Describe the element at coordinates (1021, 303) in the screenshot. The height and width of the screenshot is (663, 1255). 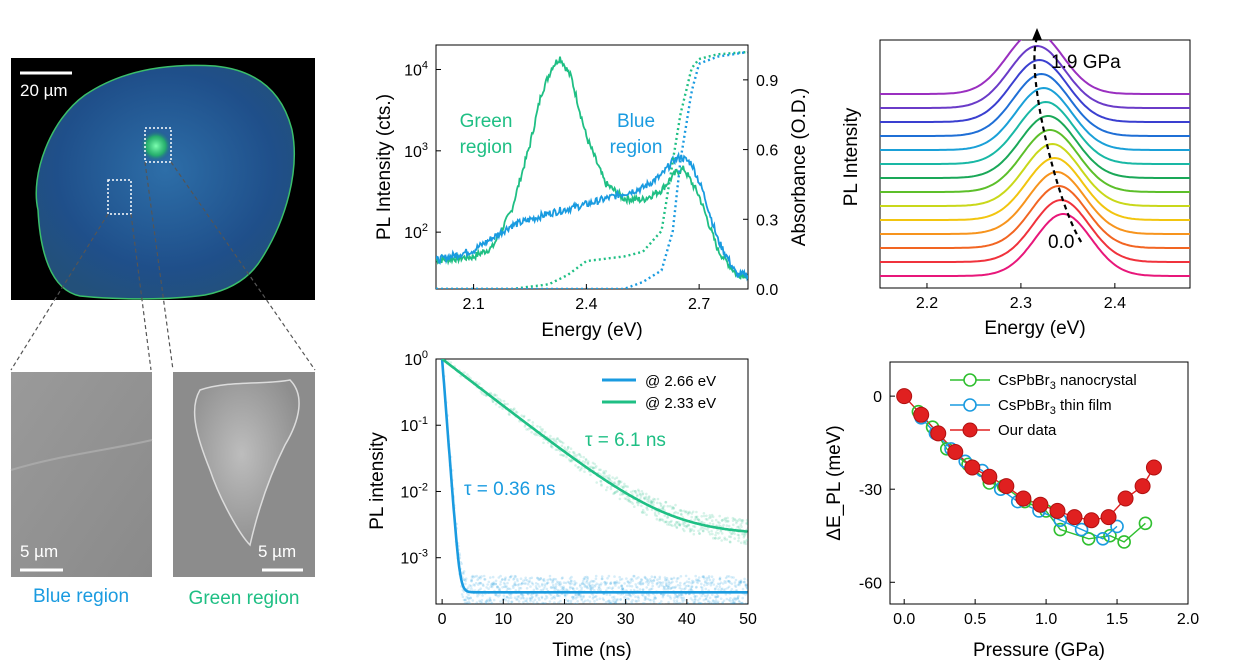
I see `x-tick-label: 2.3` at that location.